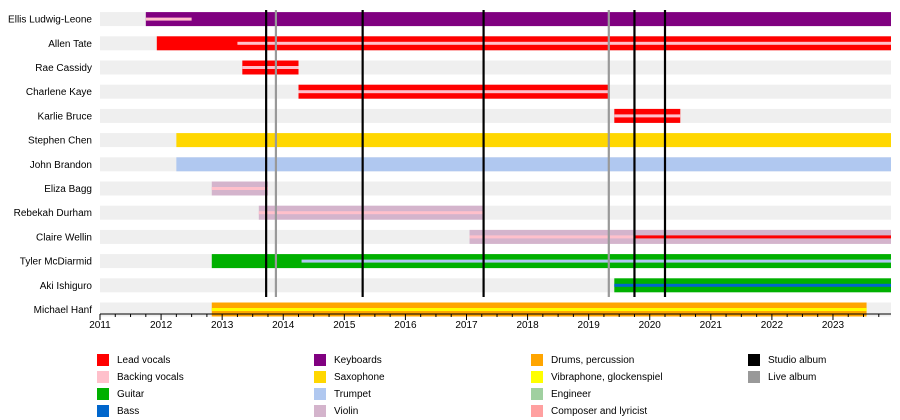 This screenshot has width=900, height=420. I want to click on x-tick-label: 2017, so click(466, 325).